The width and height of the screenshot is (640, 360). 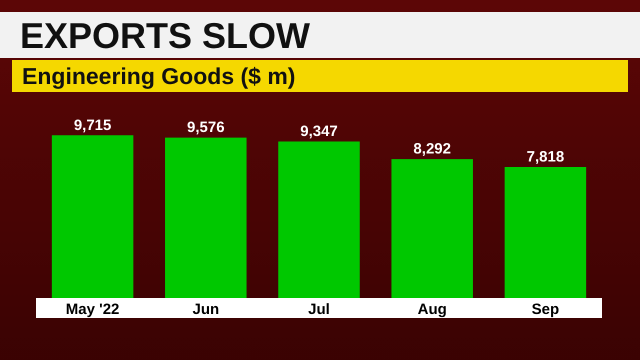 I want to click on chart-title: EXPORTS SLOW, so click(x=165, y=36).